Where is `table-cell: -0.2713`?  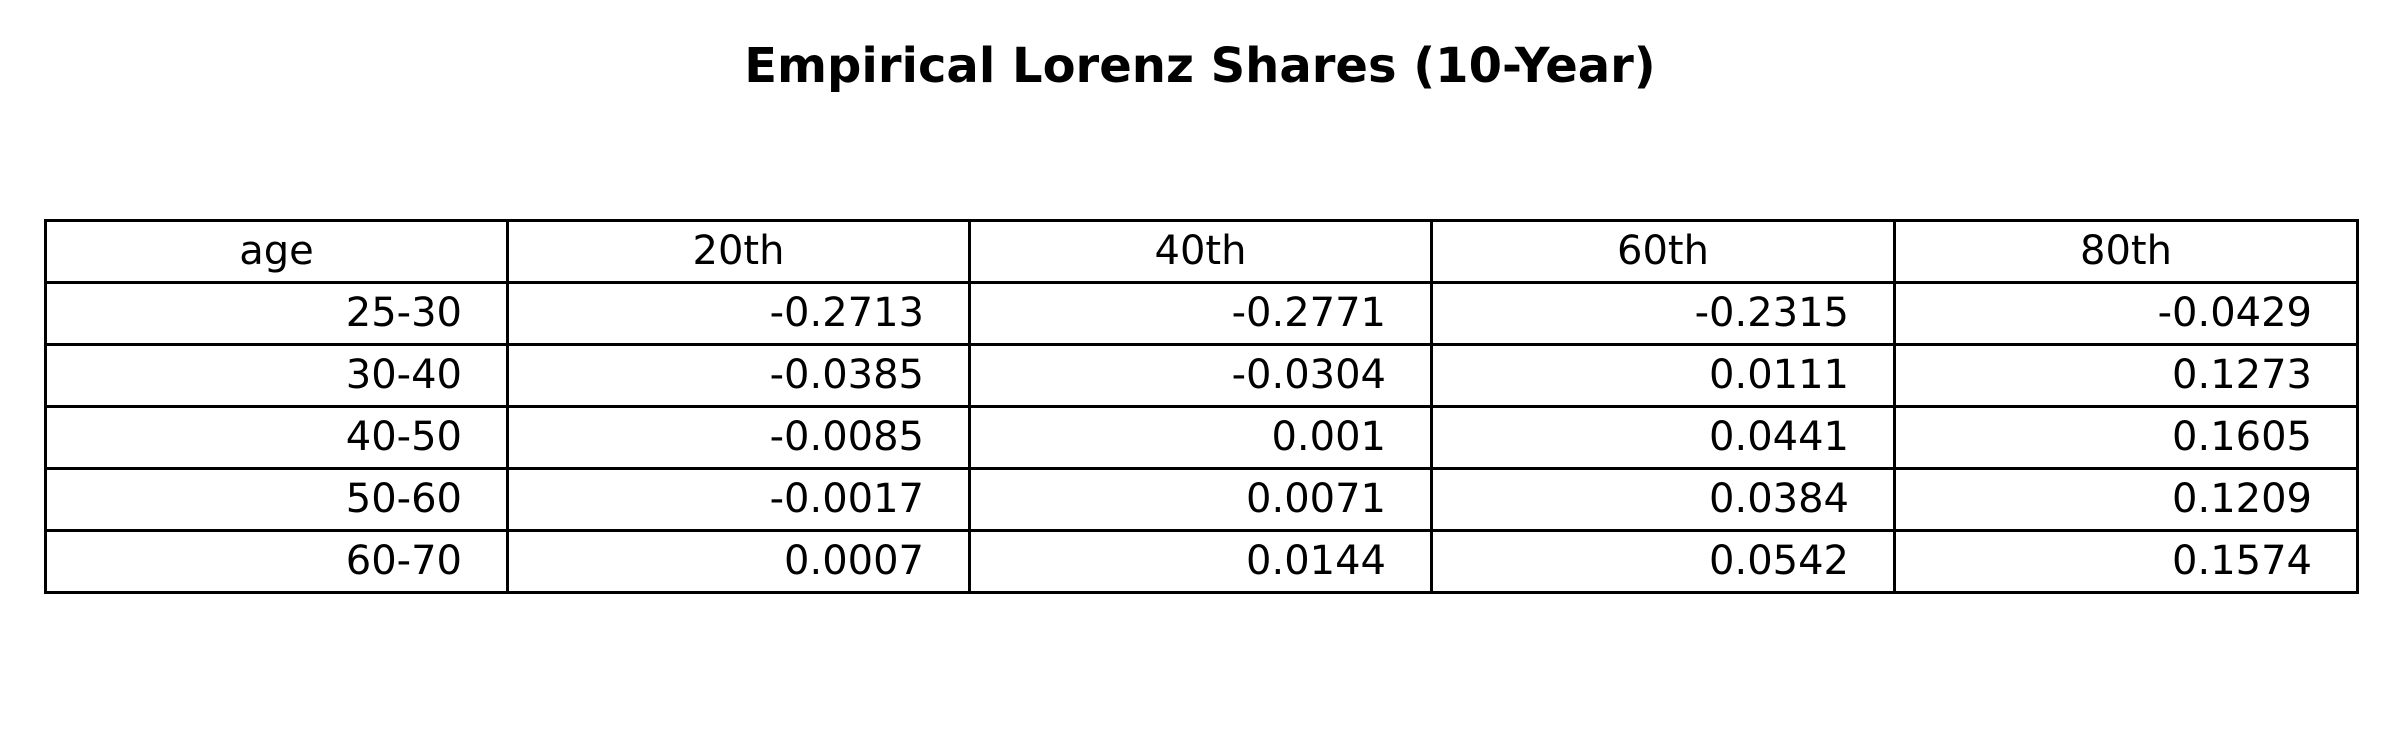
table-cell: -0.2713 is located at coordinates (738, 313).